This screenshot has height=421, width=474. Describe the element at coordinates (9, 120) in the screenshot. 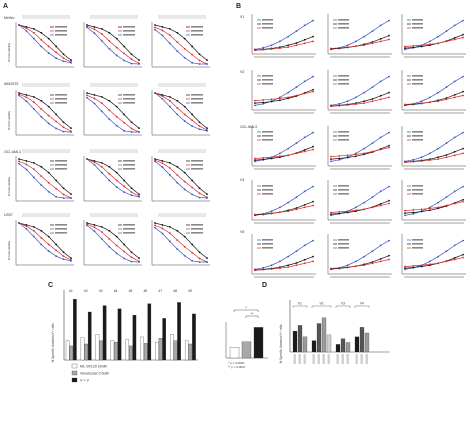

I see `panel-a-ylabel-row-2: % Cell viability` at that location.